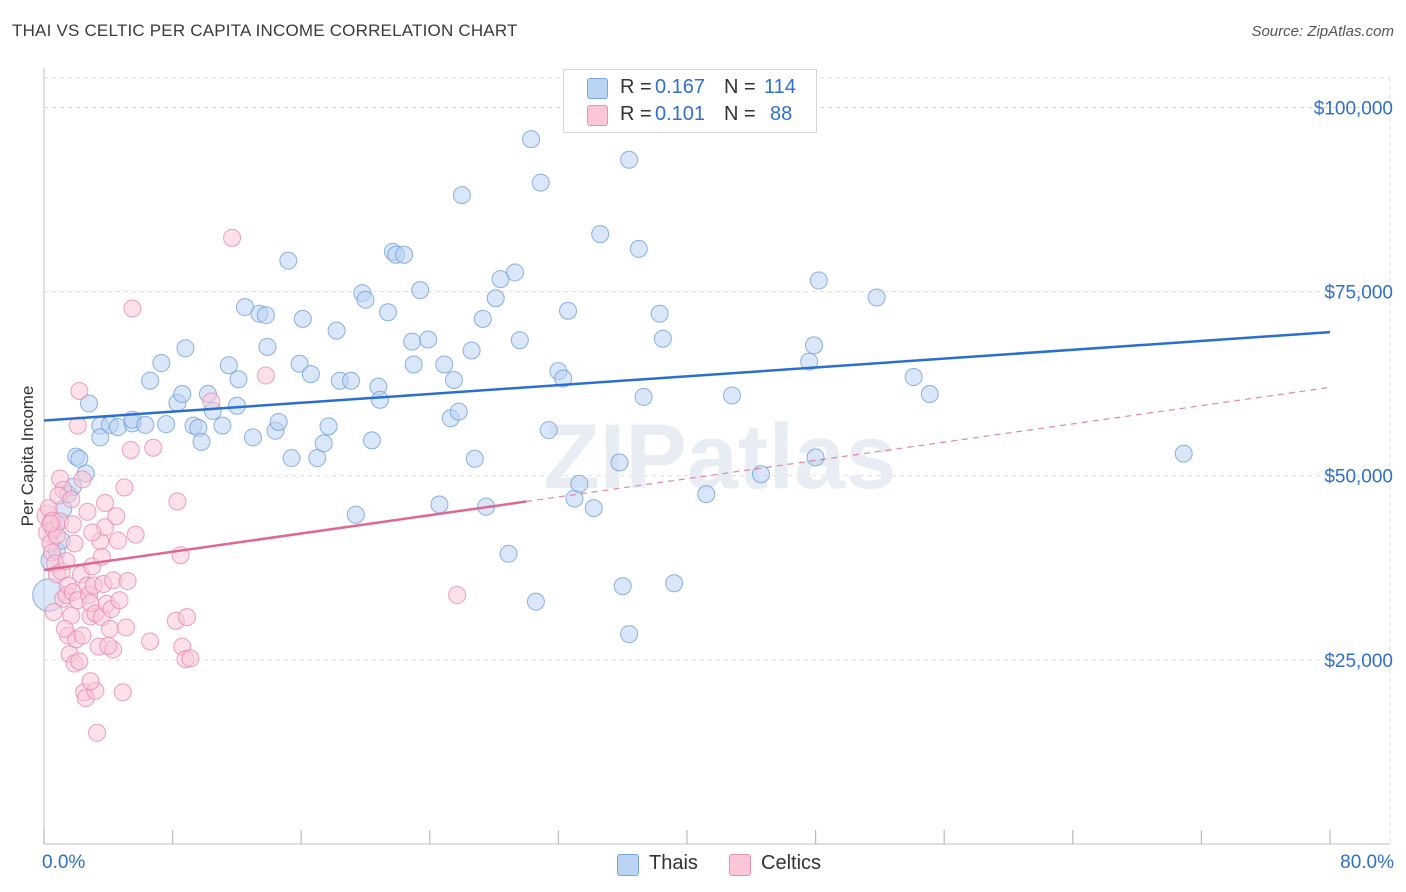 The height and width of the screenshot is (892, 1406). Describe the element at coordinates (680, 87) in the screenshot. I see `r-value: 0.167` at that location.